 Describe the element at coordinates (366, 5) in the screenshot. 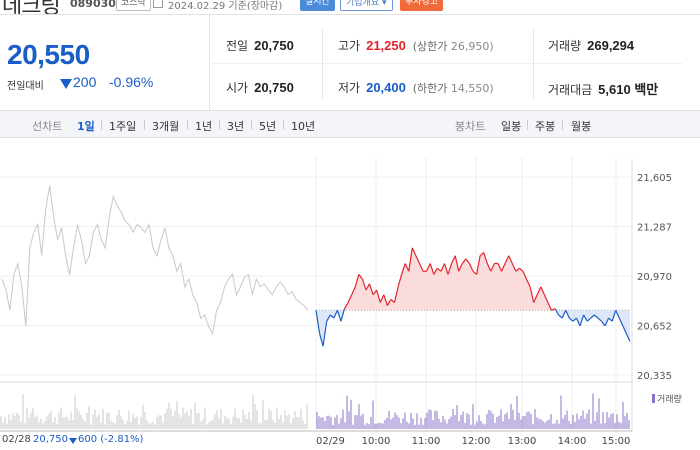

I see `company-info-dropdown: 기업개요 ▾` at that location.